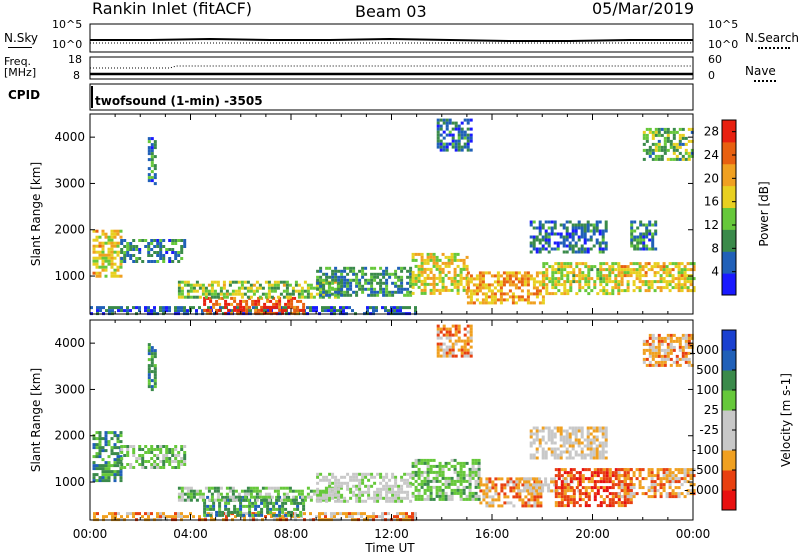 This screenshot has height=554, width=800. Describe the element at coordinates (715, 59) in the screenshot. I see `nave-tick-top: 60` at that location.